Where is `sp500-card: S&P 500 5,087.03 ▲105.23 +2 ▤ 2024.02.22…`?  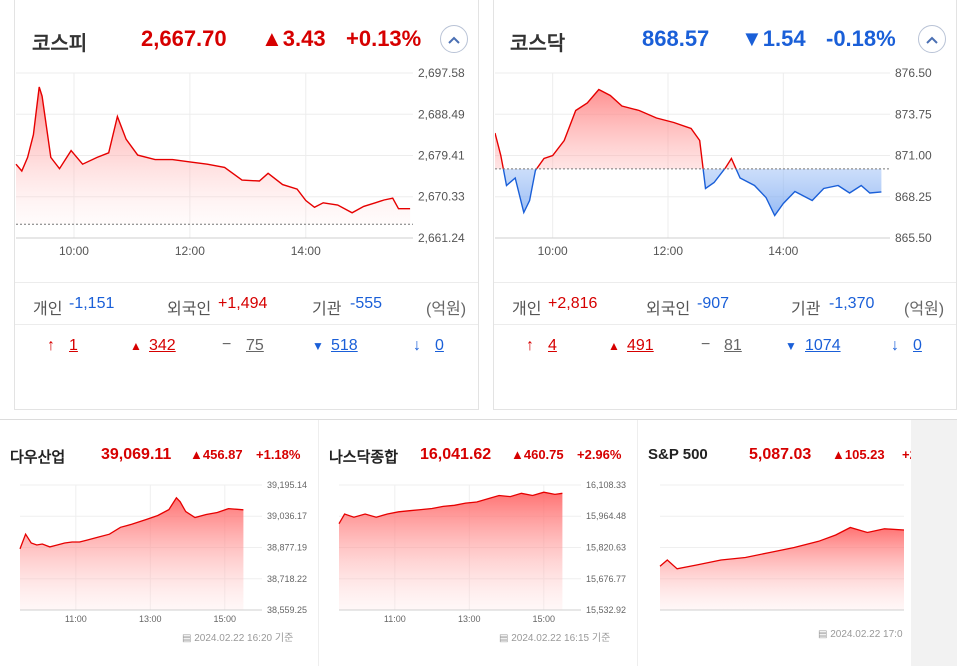 sp500-card: S&P 500 5,087.03 ▲105.23 +2 ▤ 2024.02.22… is located at coordinates (774, 543).